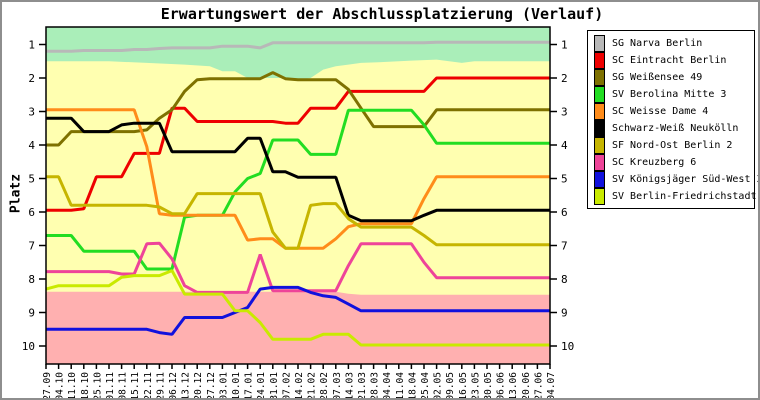 Image resolution: width=760 pixels, height=400 pixels. I want to click on x-tick-label: 11.04, so click(400, 386).